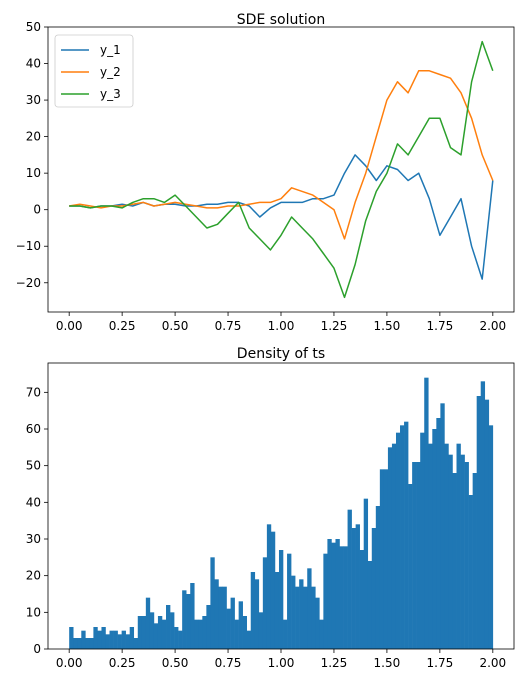  I want to click on x-tick-label: 2.00, so click(492, 326).